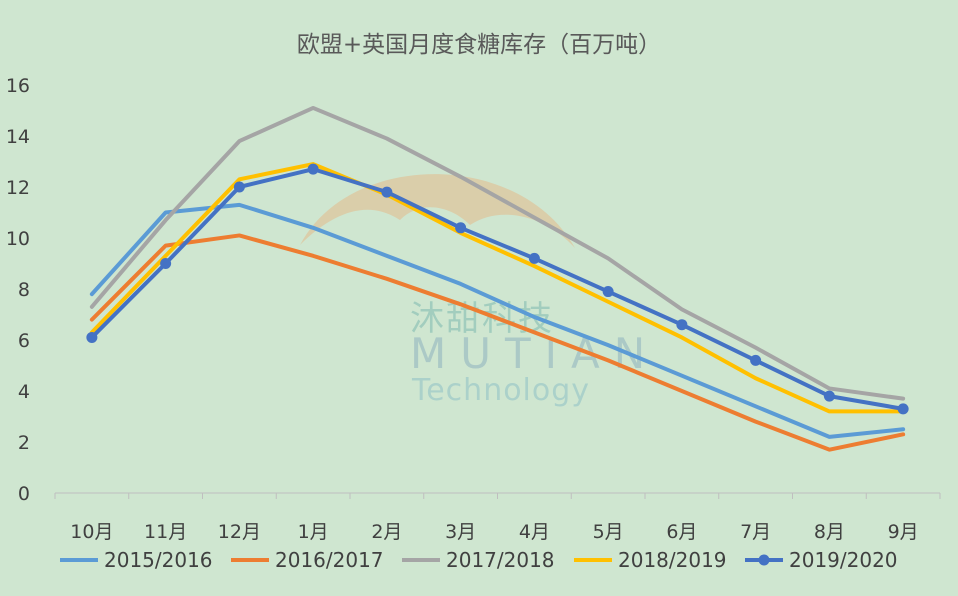  I want to click on x-tick-label: 10月, so click(91, 532).